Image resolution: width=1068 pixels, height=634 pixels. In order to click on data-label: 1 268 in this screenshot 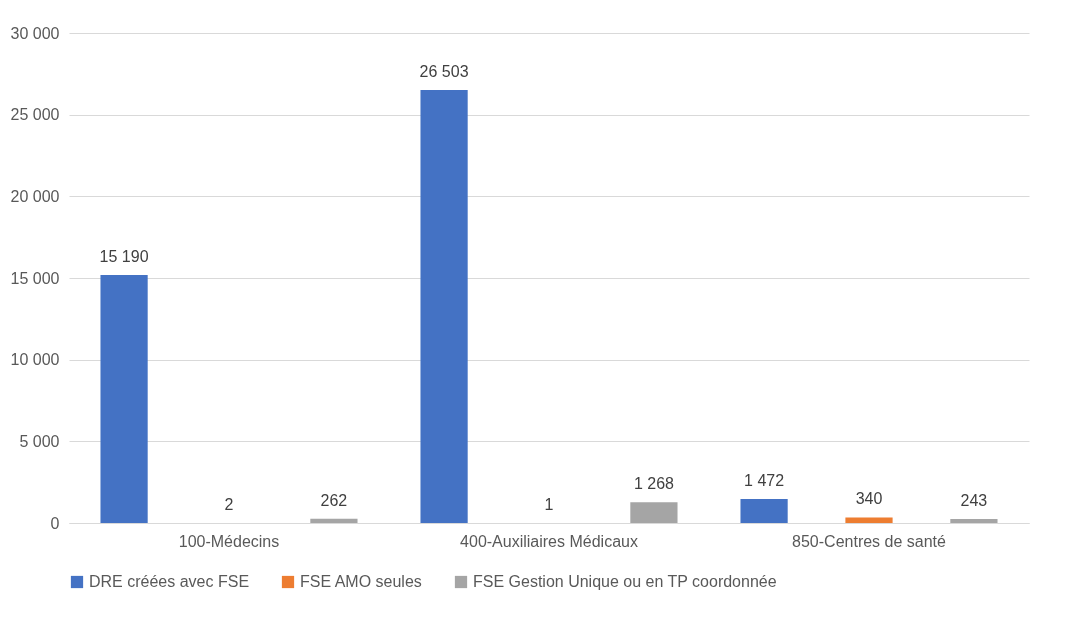, I will do `click(654, 484)`.